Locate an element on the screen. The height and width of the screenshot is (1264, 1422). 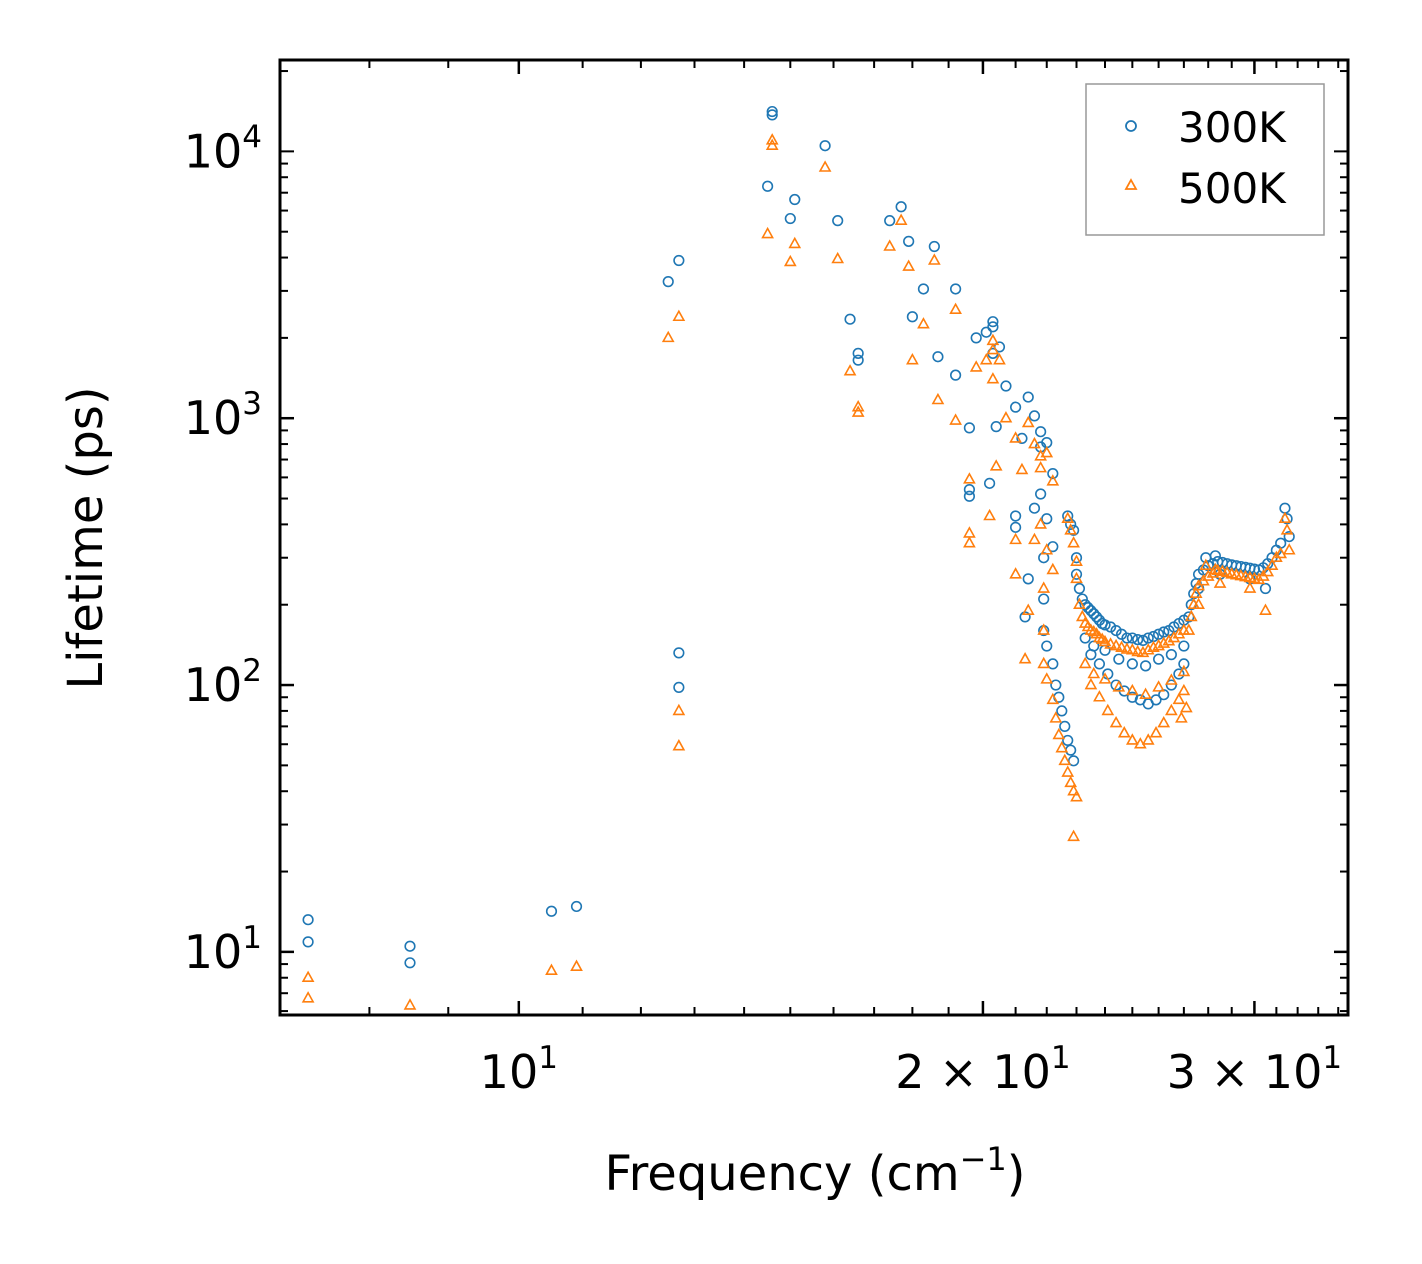
x-tick-label: 101 is located at coordinates (519, 1069).